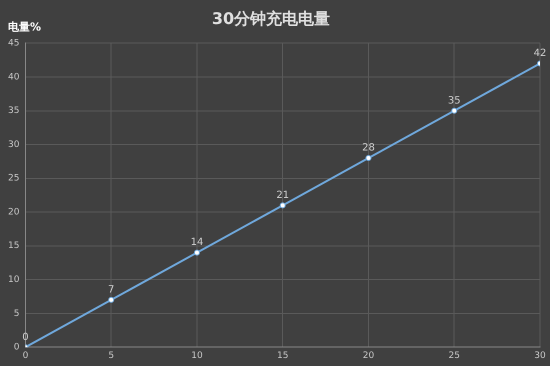 This screenshot has height=366, width=550. I want to click on y-tick-label: 25, so click(14, 179).